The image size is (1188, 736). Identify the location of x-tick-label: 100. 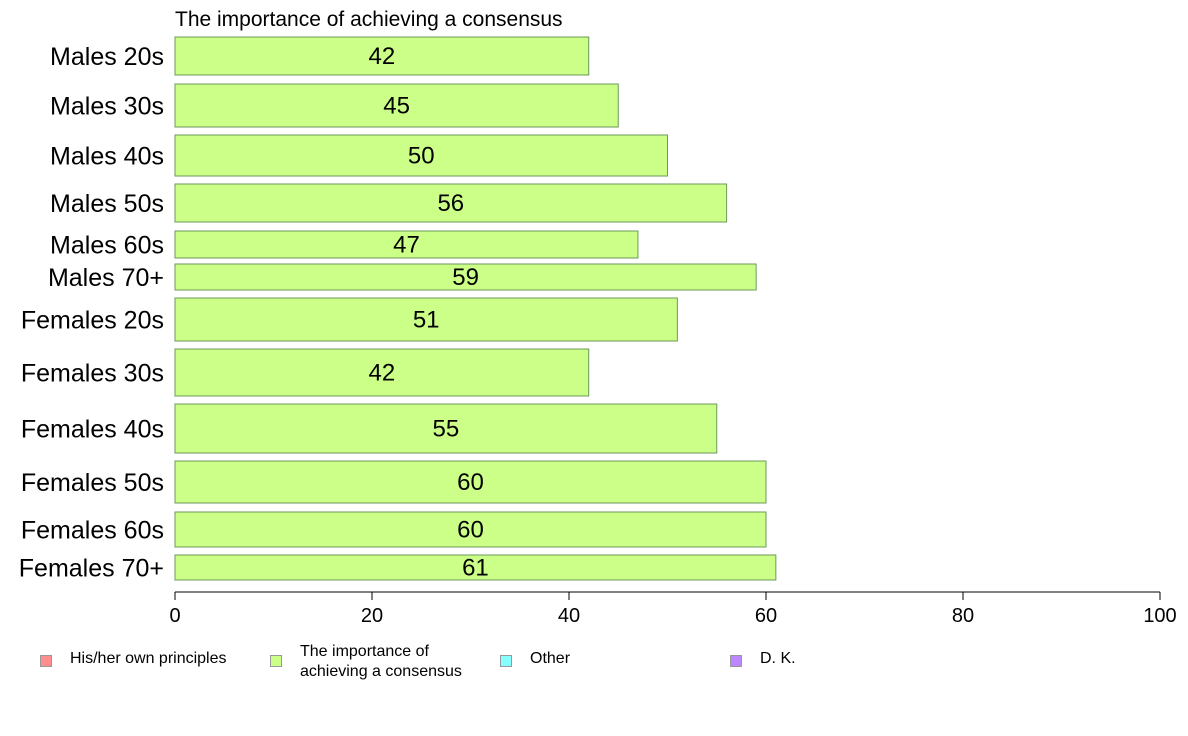
(1159, 616).